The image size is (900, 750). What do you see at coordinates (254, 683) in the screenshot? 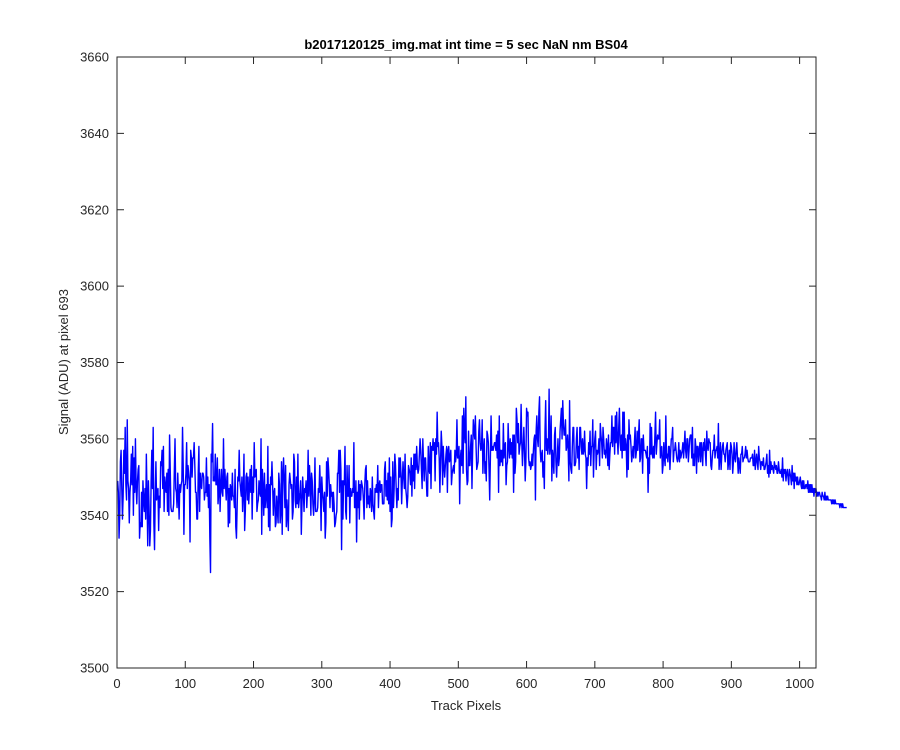
I see `x-tick-label: 200` at bounding box center [254, 683].